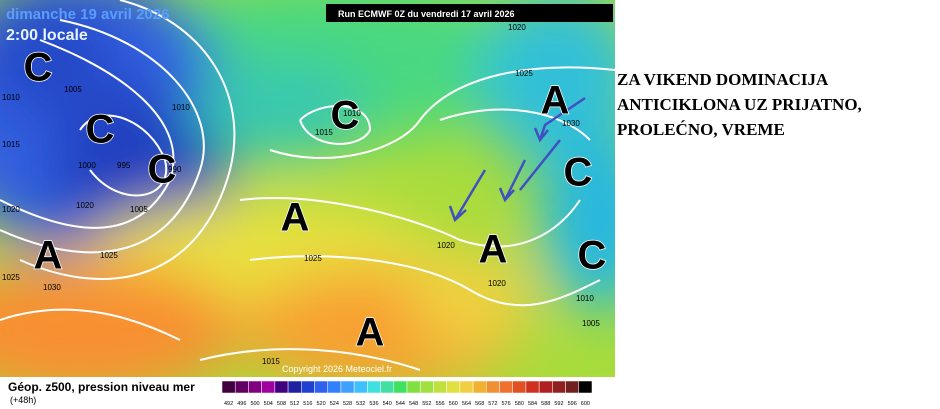 The width and height of the screenshot is (940, 409). Describe the element at coordinates (492, 404) in the screenshot. I see `colorbar-label: 572` at that location.